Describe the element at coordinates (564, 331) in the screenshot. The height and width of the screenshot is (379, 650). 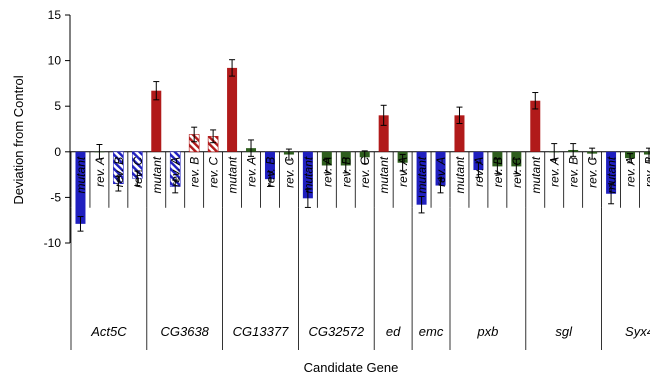
I see `gene-label-sgl: sgl` at that location.